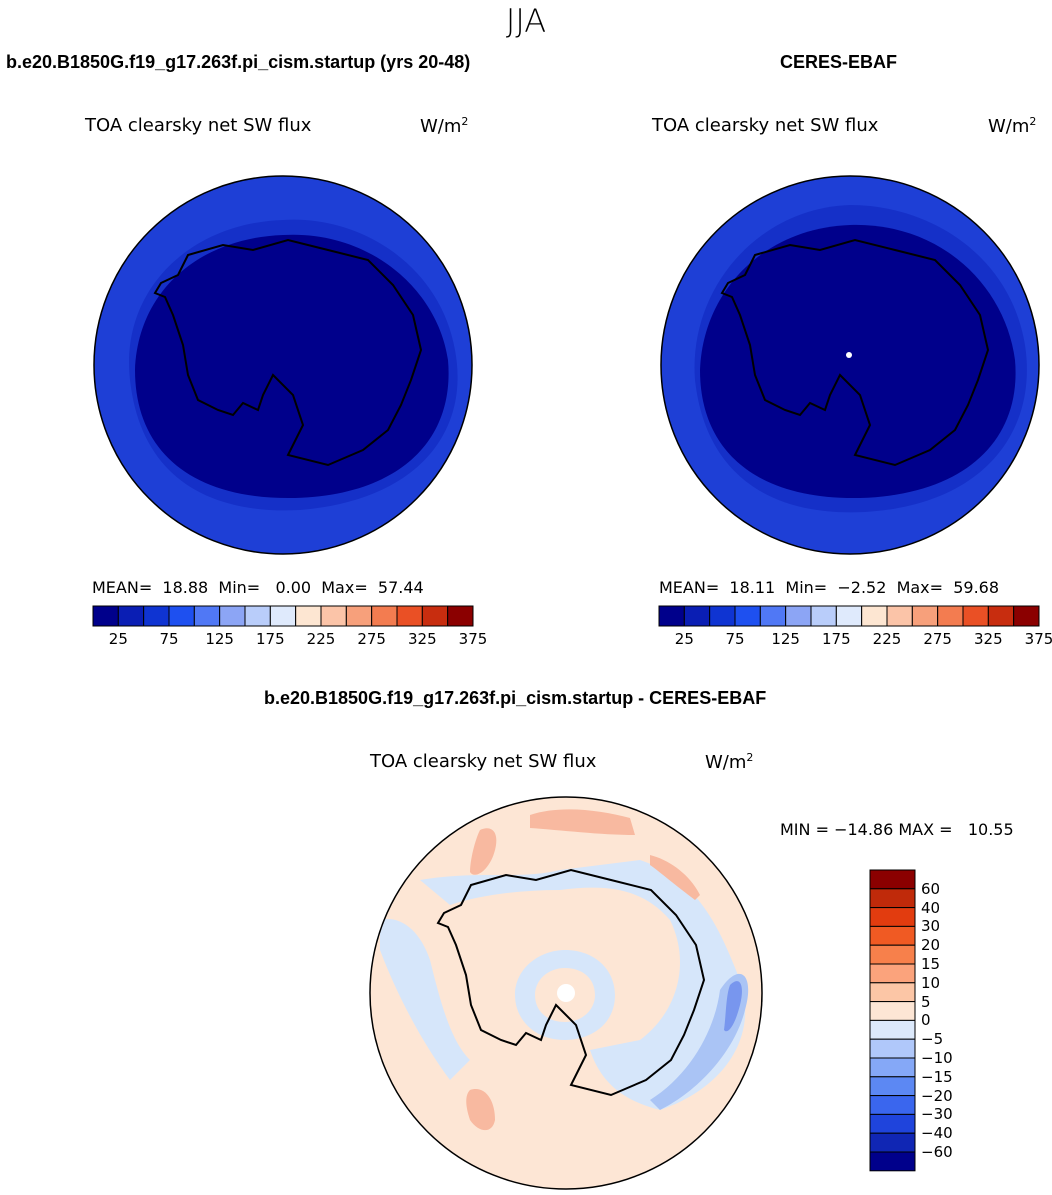 The image size is (1052, 1195). What do you see at coordinates (675, 877) in the screenshot?
I see `positive-northeast` at bounding box center [675, 877].